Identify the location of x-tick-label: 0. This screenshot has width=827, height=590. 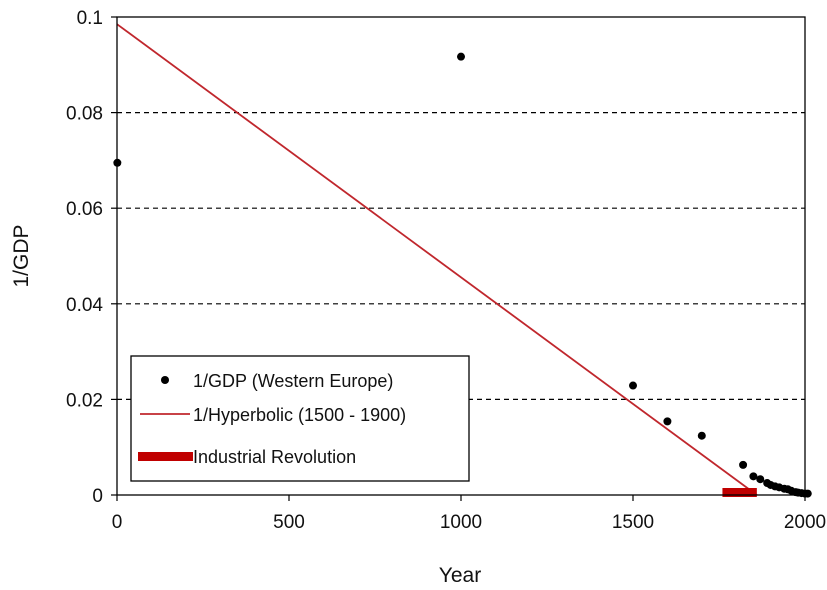
(117, 522).